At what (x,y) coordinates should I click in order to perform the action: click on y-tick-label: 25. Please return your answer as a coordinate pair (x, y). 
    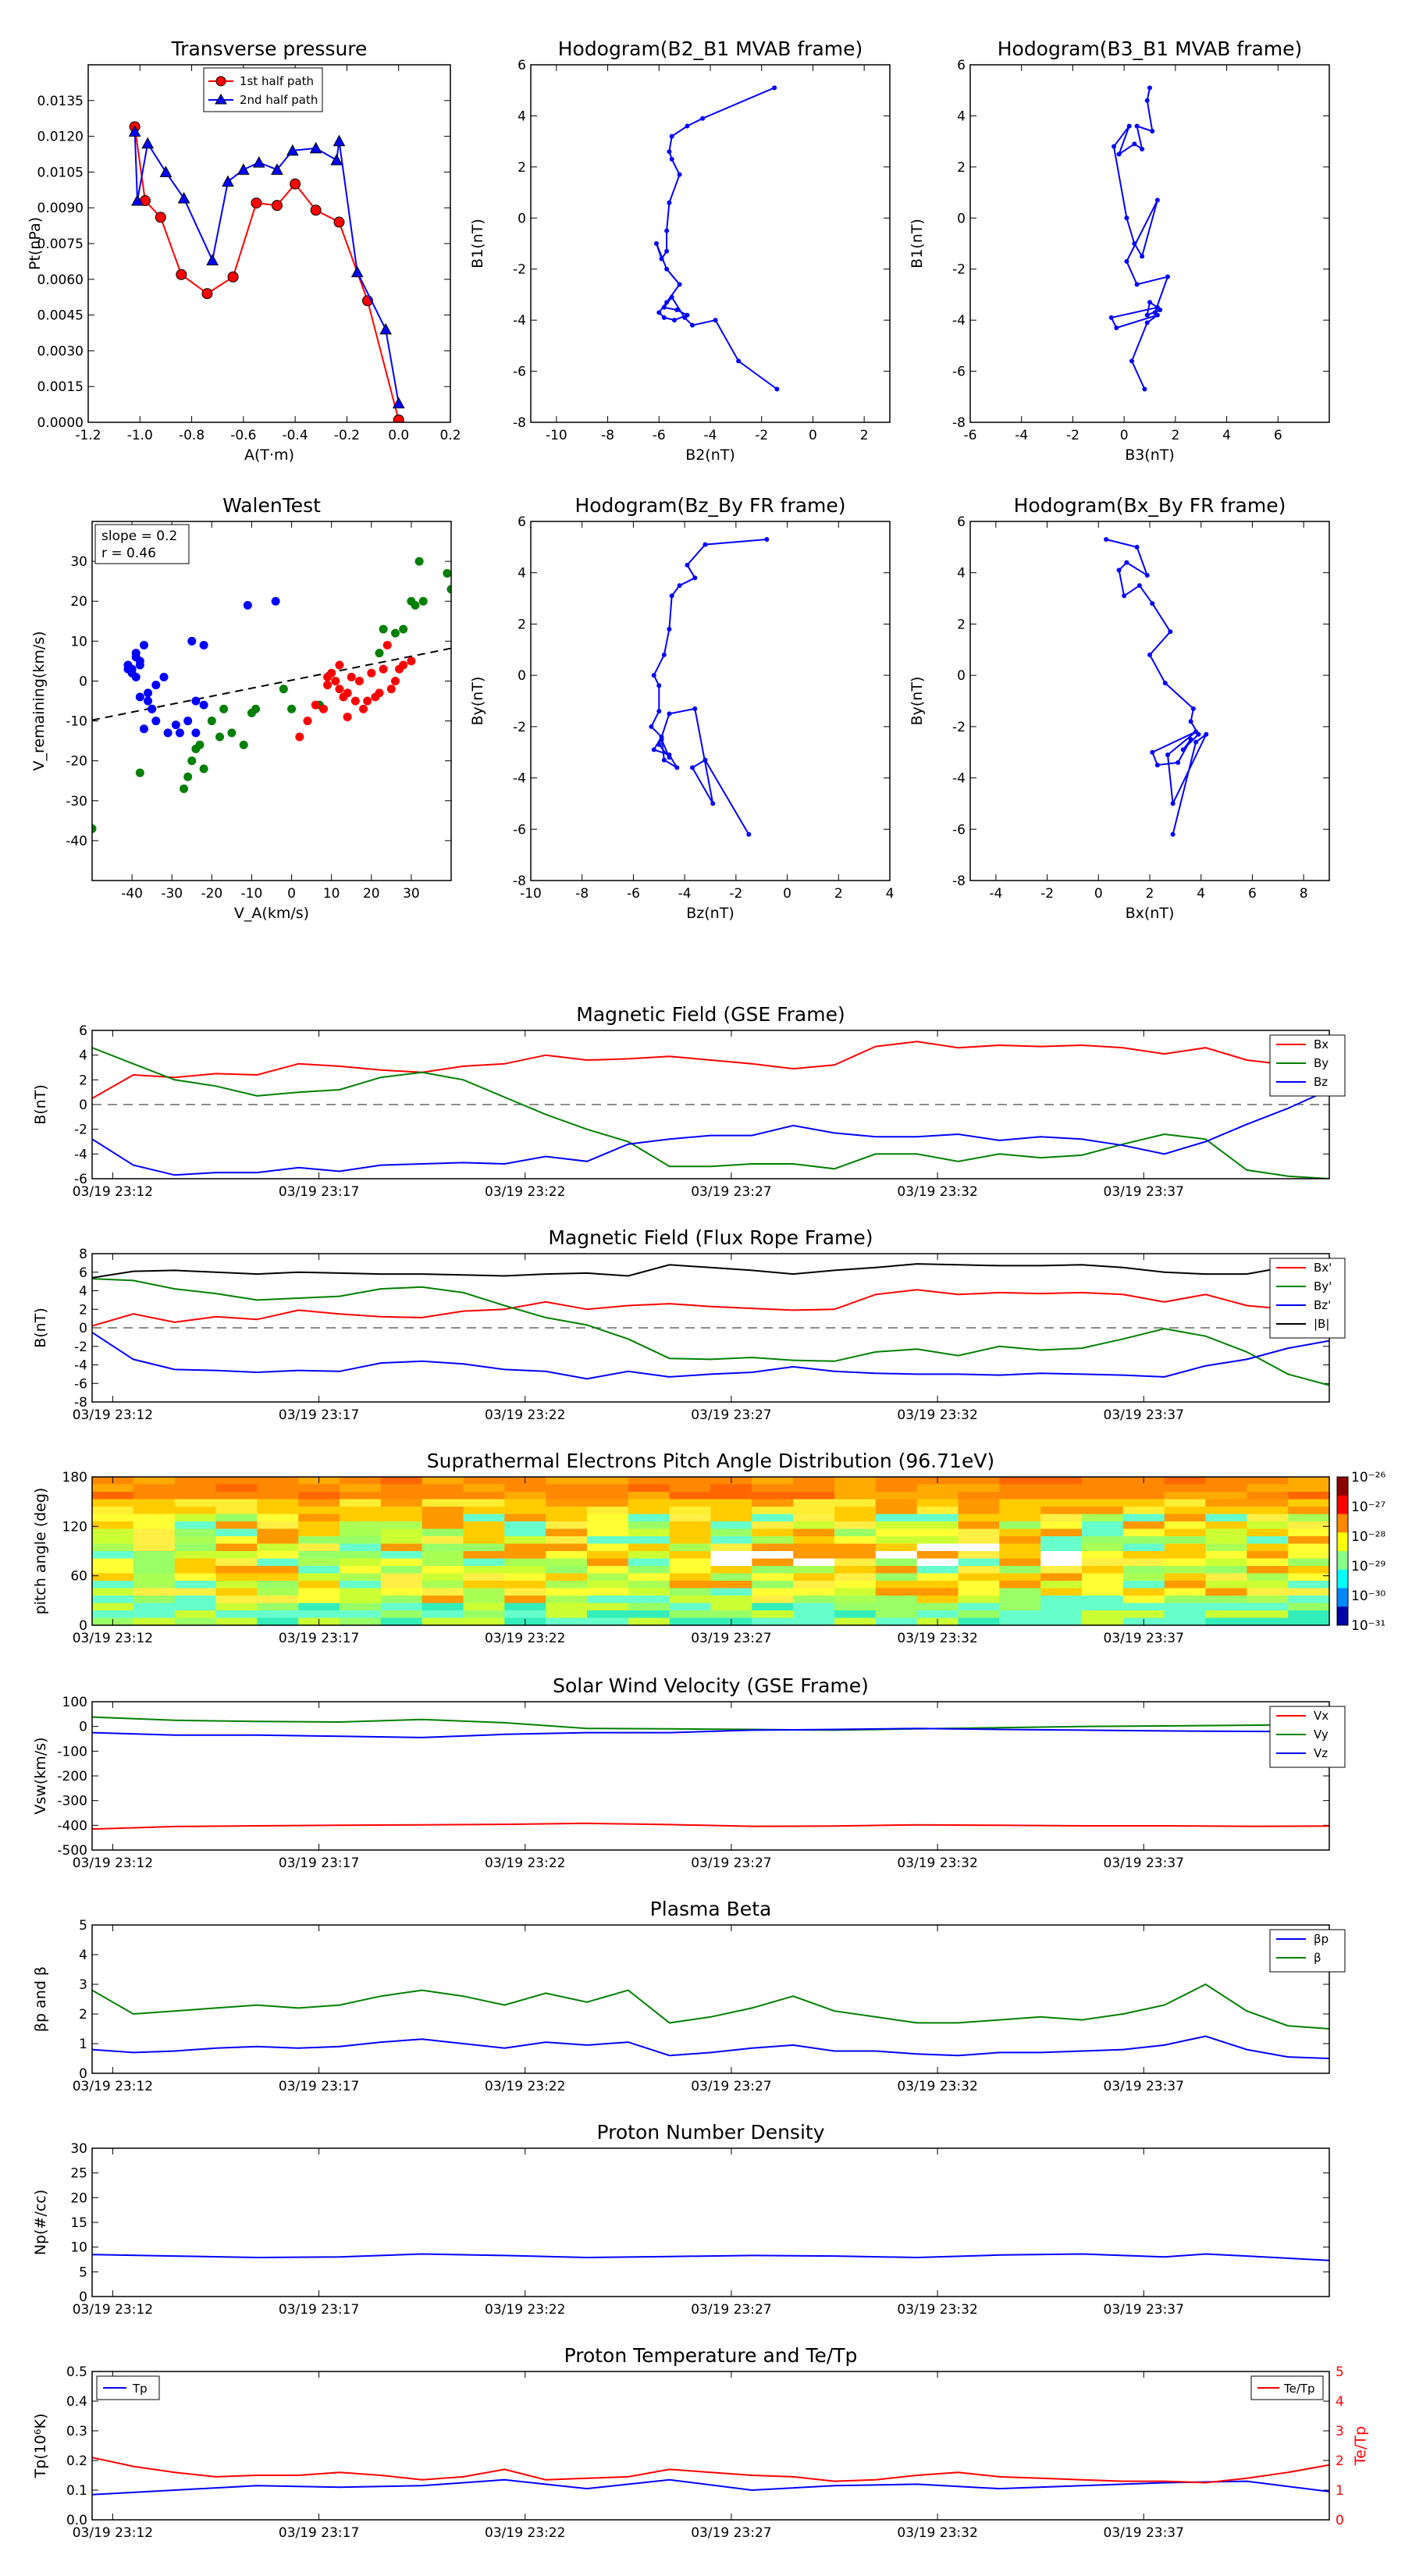
    Looking at the image, I should click on (78, 2174).